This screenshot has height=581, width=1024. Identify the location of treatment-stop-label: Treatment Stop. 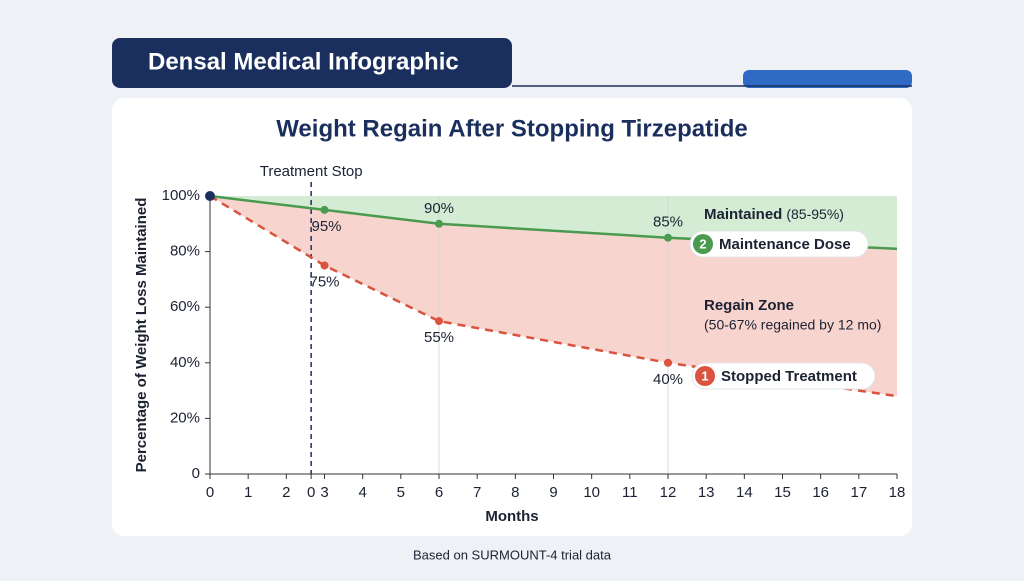
(311, 171).